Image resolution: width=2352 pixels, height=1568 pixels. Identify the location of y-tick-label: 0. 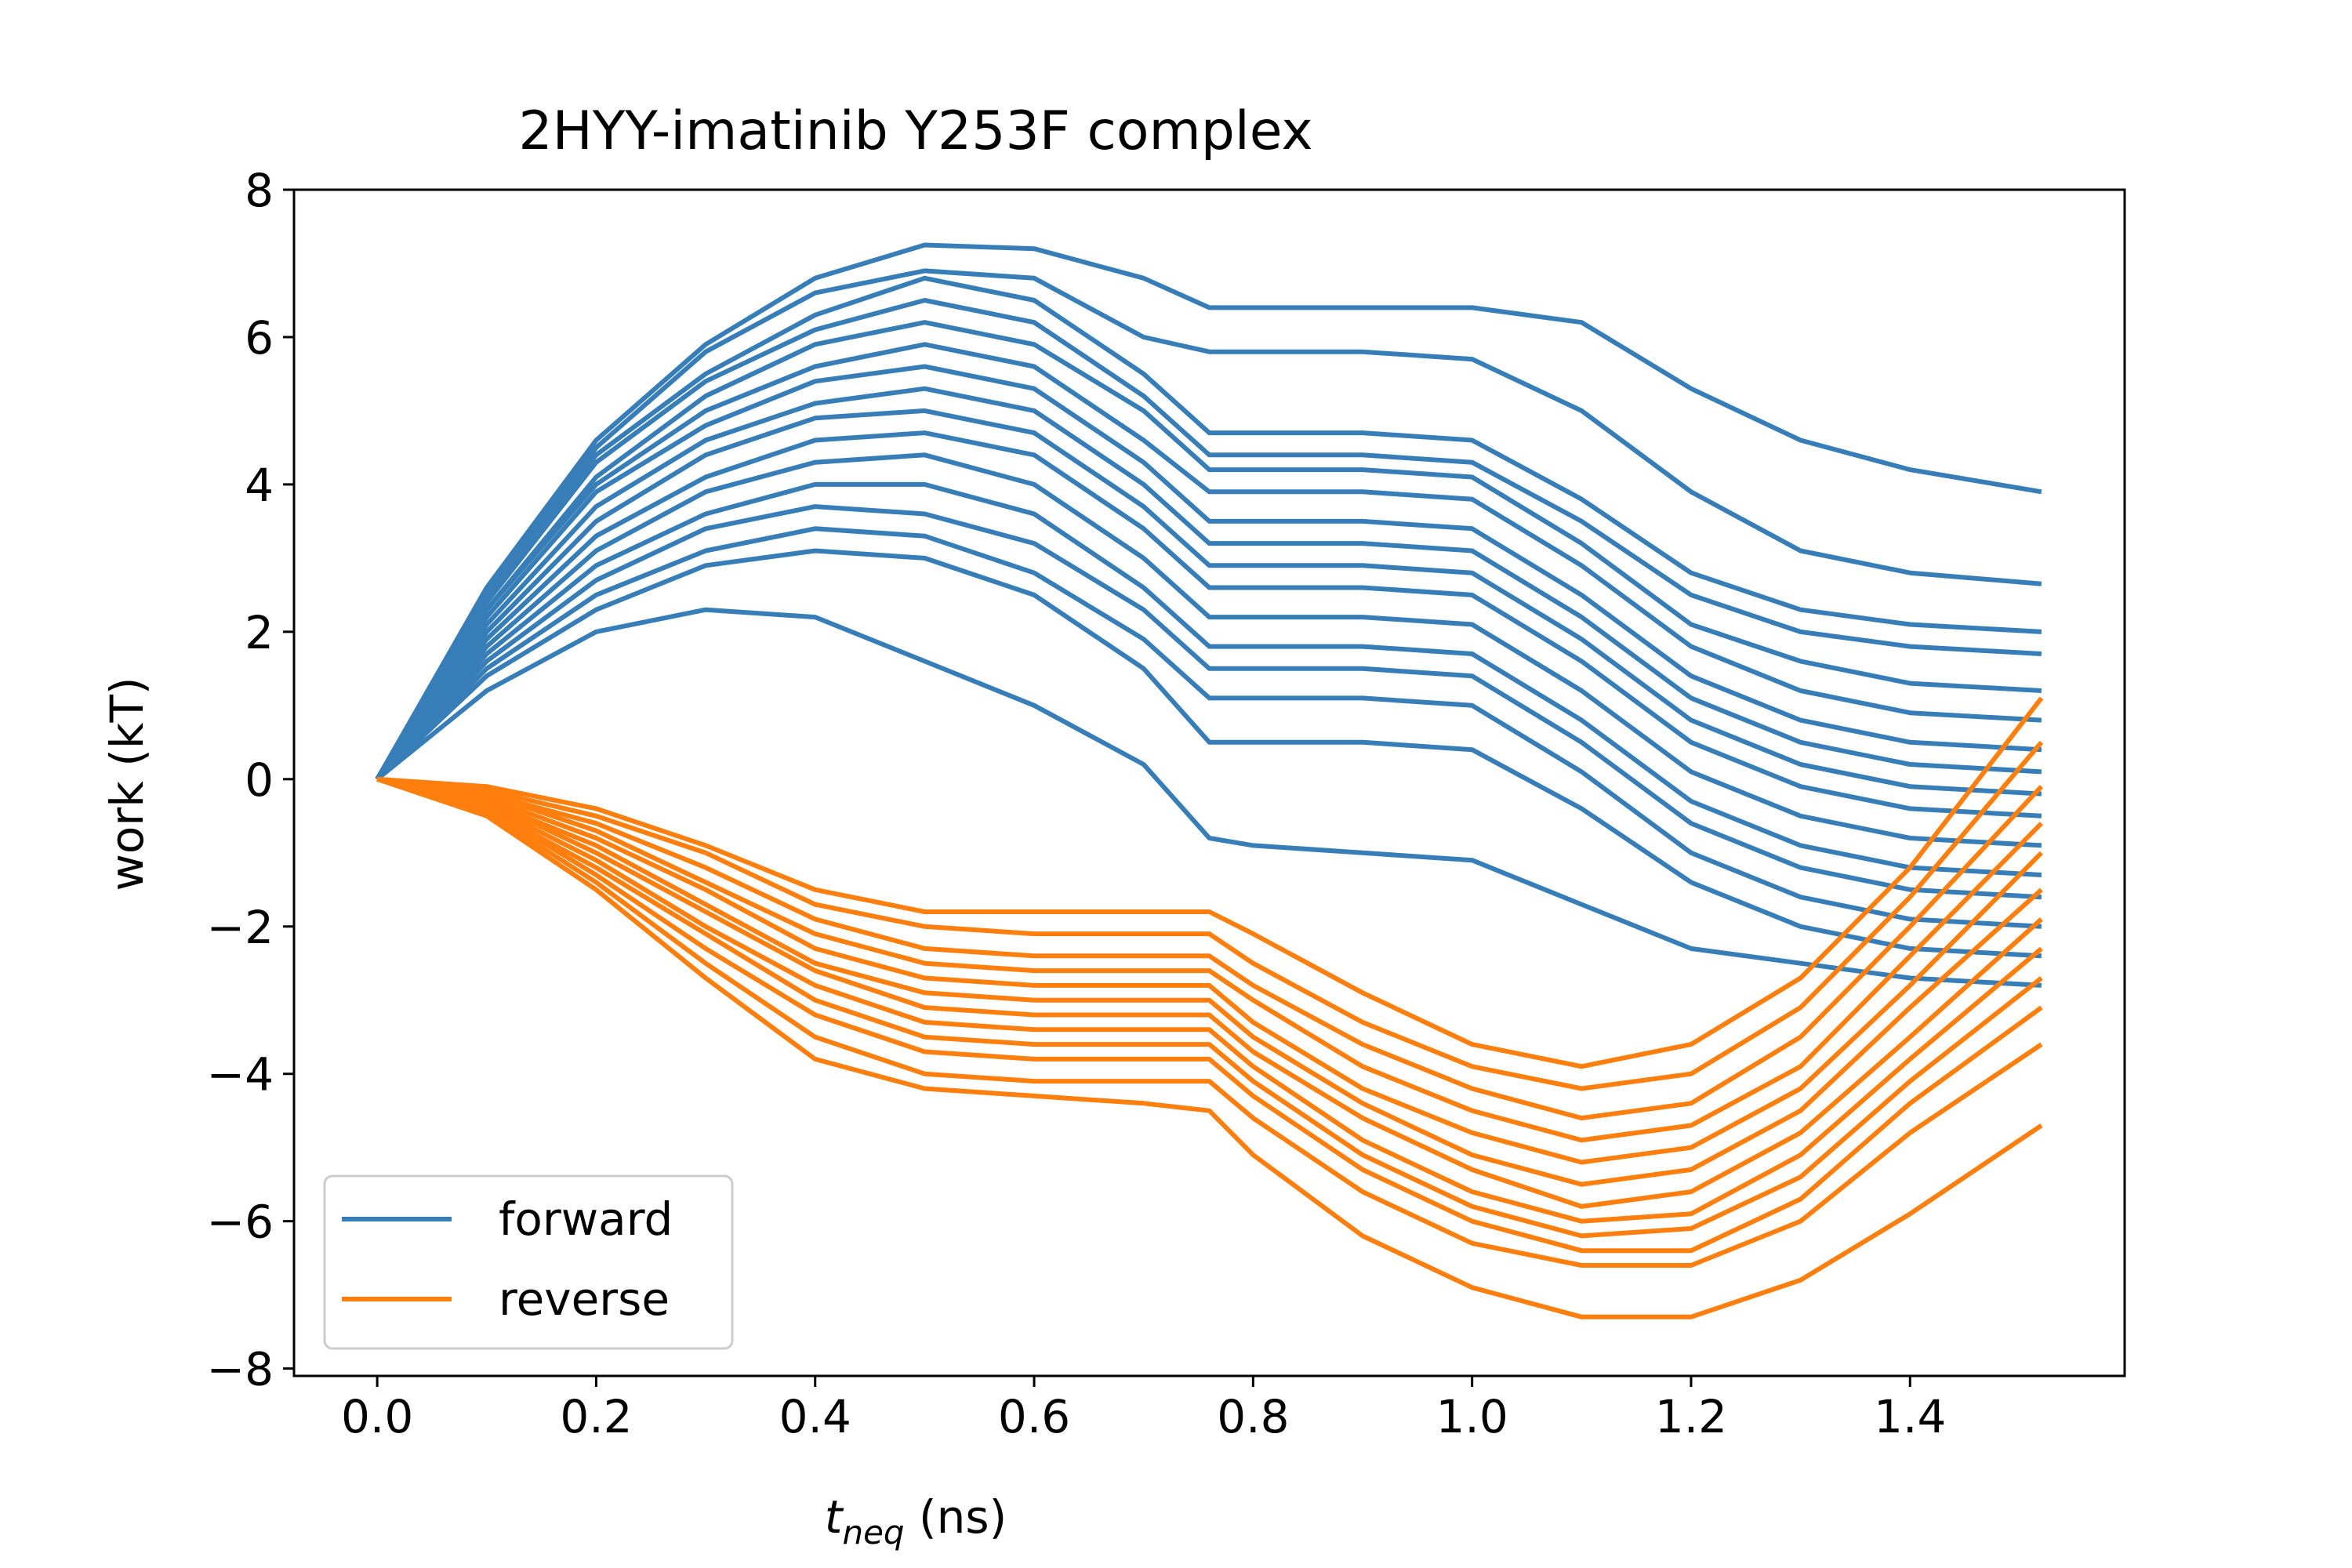
(259, 780).